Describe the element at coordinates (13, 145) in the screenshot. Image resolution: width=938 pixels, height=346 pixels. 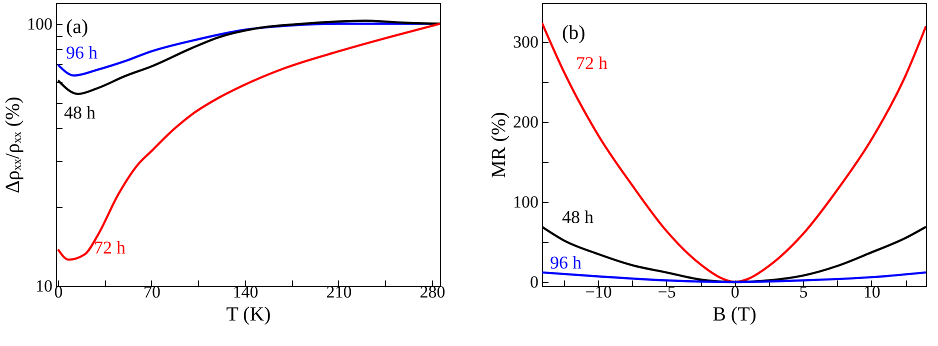
I see `y-axis-title: Δρₓₓ/ρₓₓ (%)` at that location.